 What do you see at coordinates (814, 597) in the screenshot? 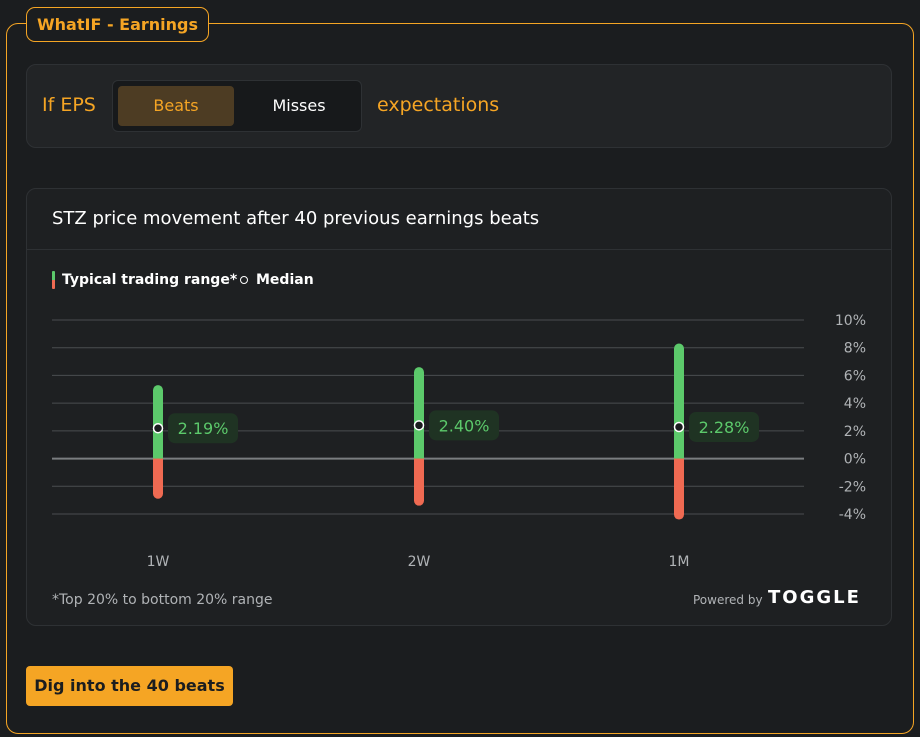
I see `toggle-logo: TOGGLE` at bounding box center [814, 597].